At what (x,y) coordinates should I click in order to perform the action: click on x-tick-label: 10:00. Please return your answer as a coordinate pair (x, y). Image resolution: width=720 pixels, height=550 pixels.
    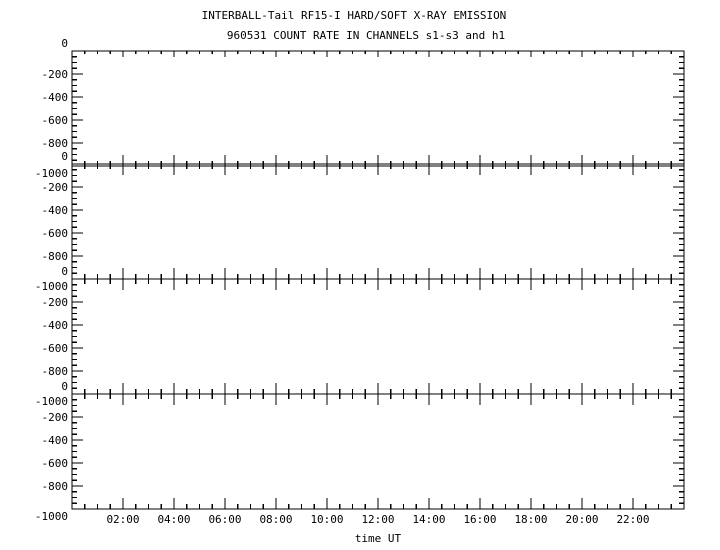
    Looking at the image, I should click on (326, 519).